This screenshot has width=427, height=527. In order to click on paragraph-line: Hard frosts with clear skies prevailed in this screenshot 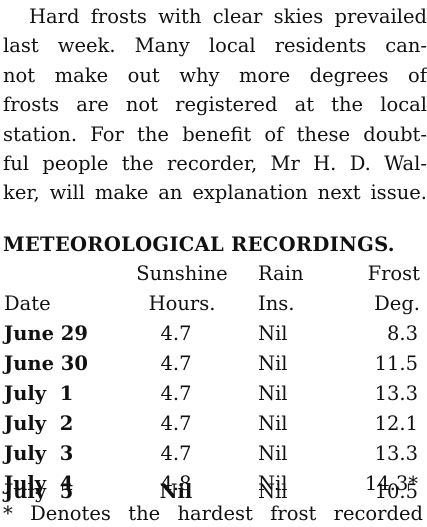, I will do `click(228, 16)`.